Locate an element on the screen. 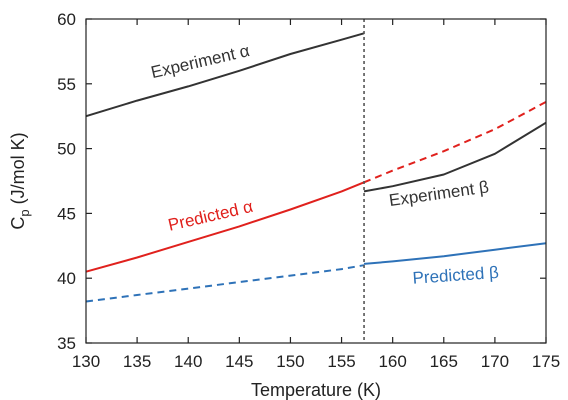 The image size is (568, 400). y-tick-label: 60 is located at coordinates (66, 19).